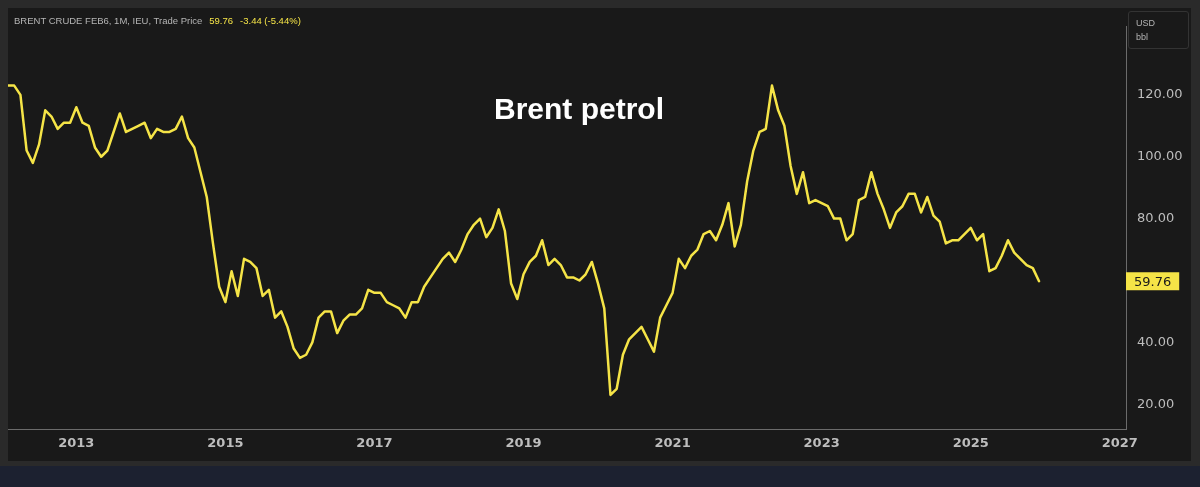 This screenshot has width=1200, height=487. I want to click on x-tick-label: 2015, so click(225, 443).